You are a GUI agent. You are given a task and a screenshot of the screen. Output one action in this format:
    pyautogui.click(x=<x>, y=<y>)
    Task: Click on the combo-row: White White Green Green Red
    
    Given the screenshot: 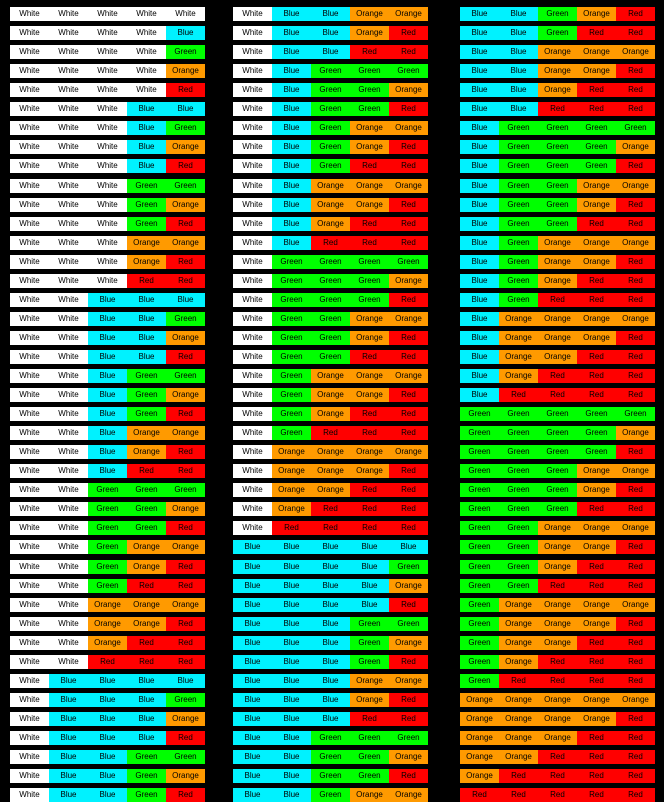 What is the action you would take?
    pyautogui.click(x=107, y=528)
    